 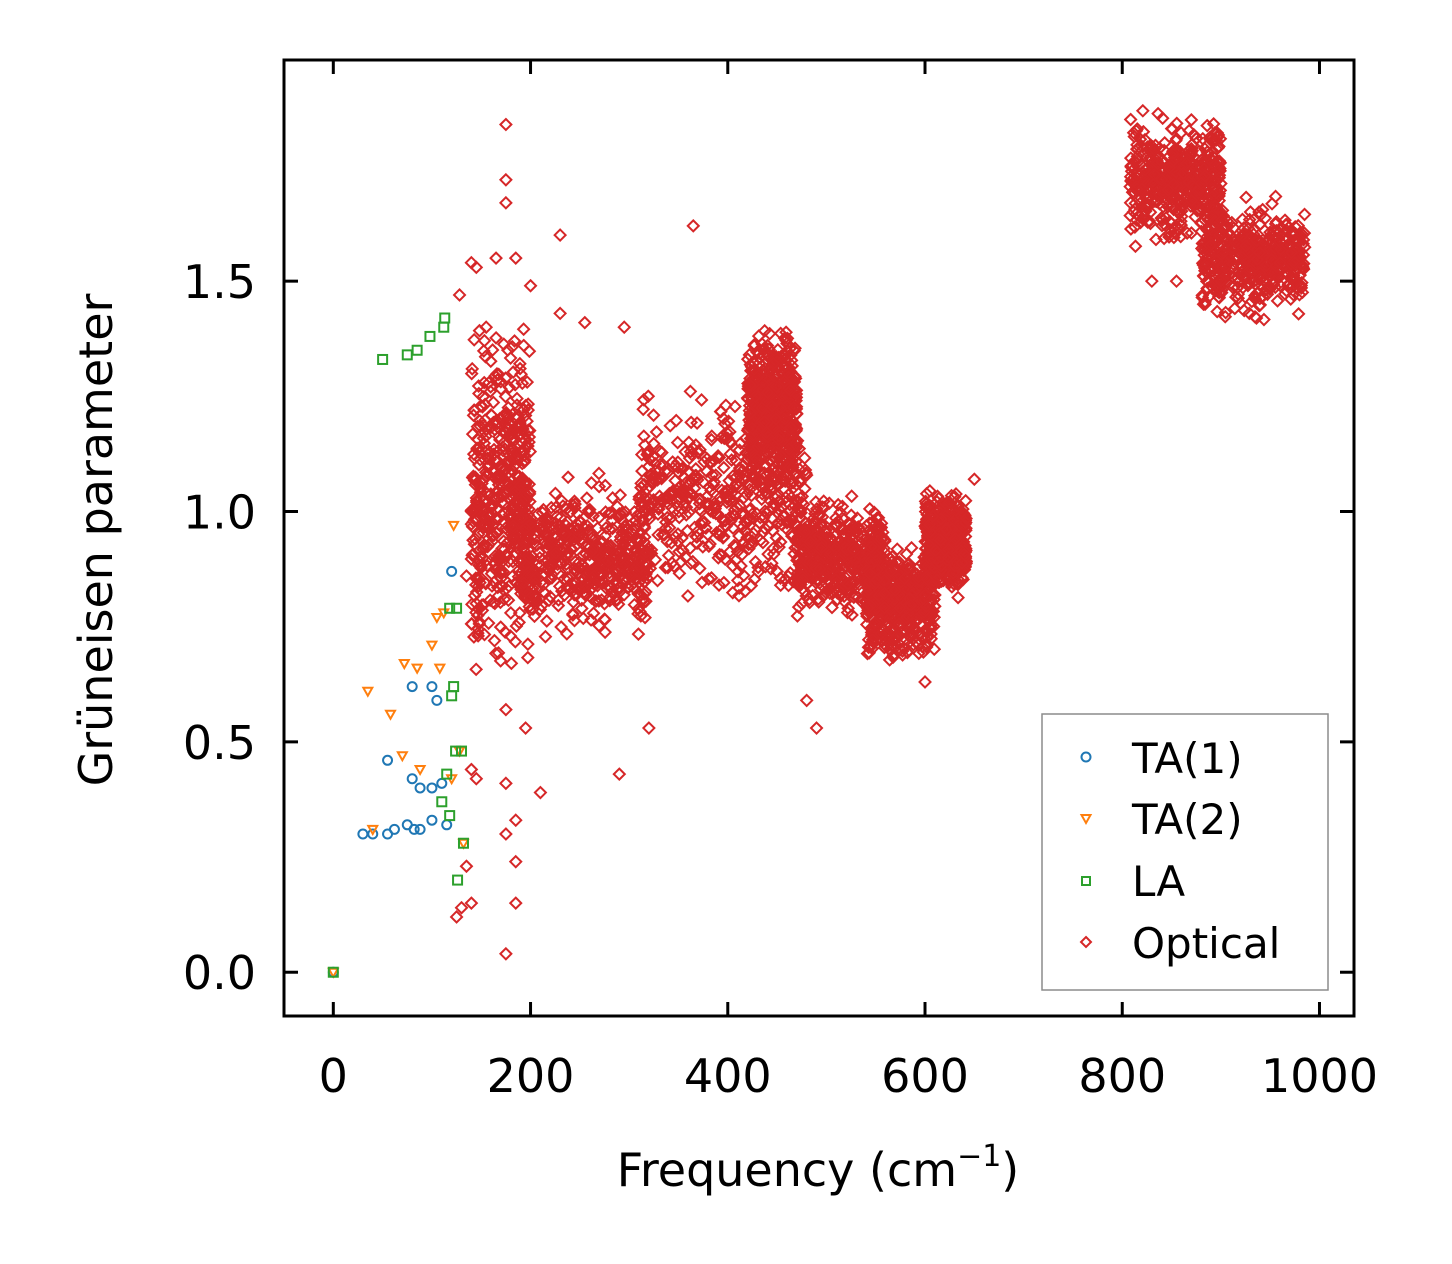 I want to click on legend-label-la: LA, so click(x=1158, y=881).